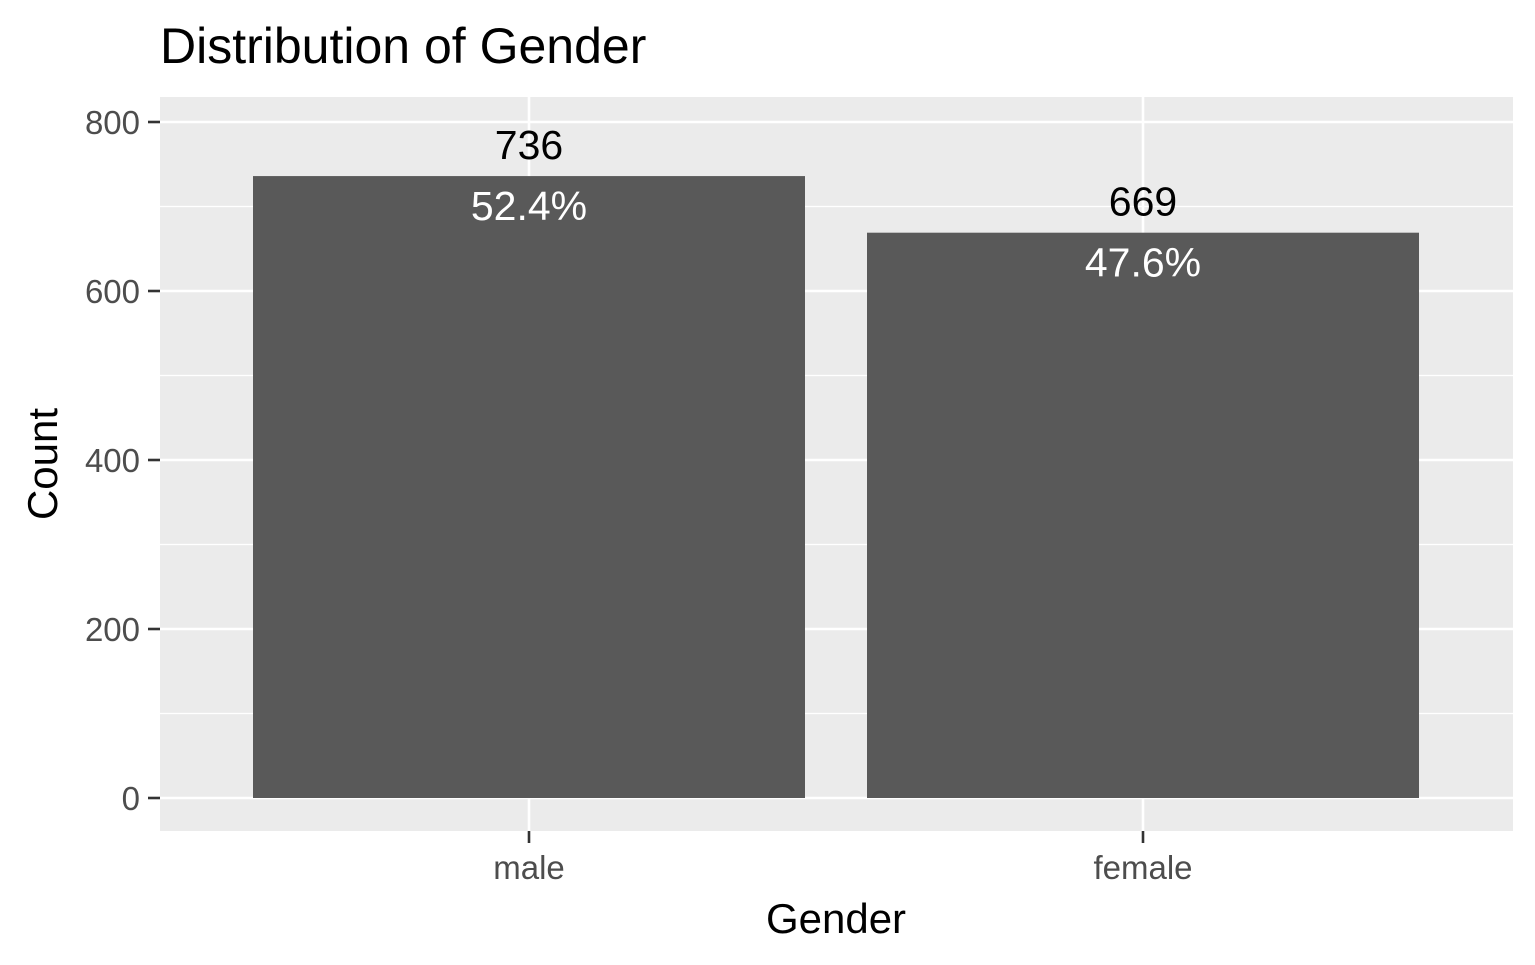  Describe the element at coordinates (529, 145) in the screenshot. I see `count-label: 736` at that location.